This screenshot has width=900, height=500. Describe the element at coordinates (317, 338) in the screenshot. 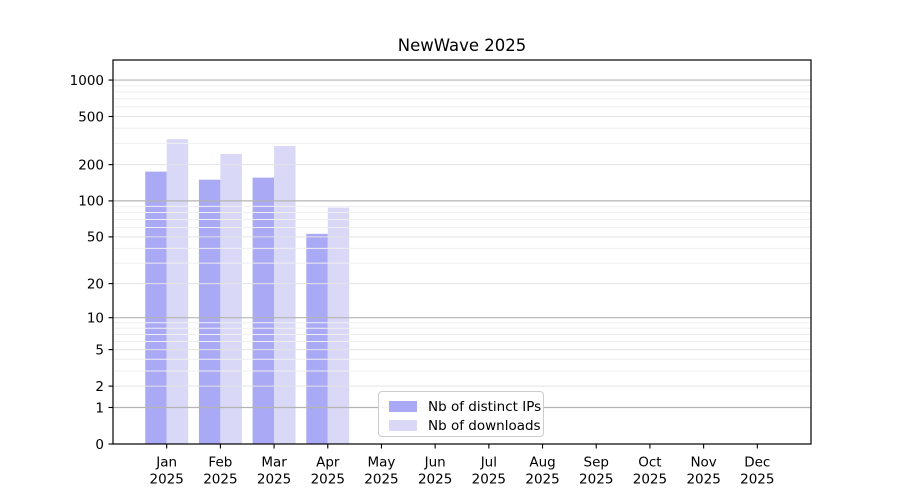

I see `bar-distinct_ips-apr` at that location.